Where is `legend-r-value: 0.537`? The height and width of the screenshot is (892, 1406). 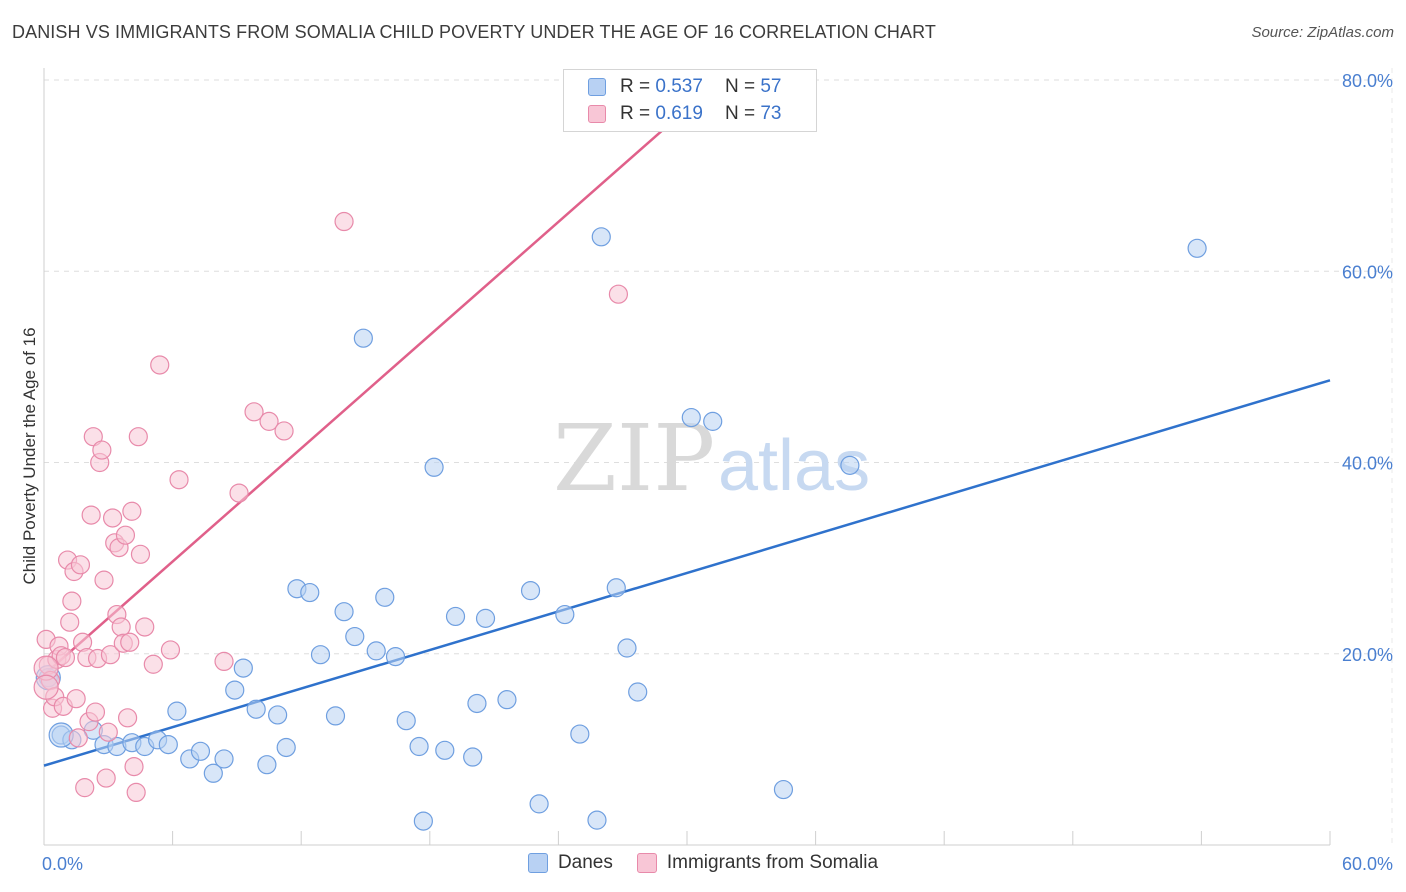
legend-r-value: 0.537 is located at coordinates (679, 86).